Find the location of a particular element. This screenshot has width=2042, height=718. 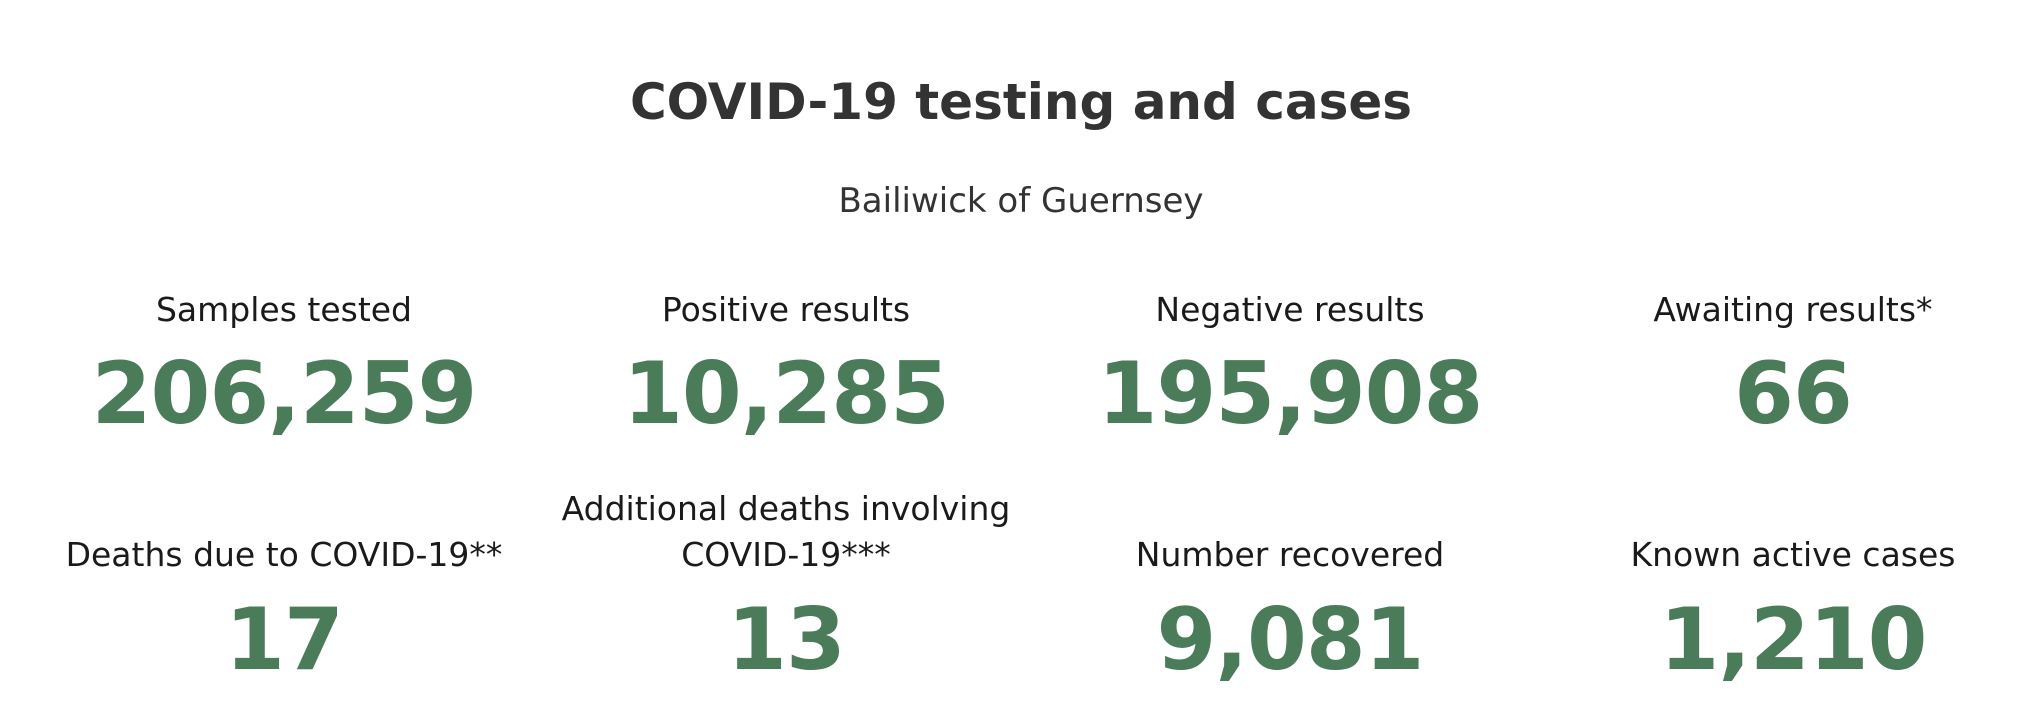

stat-label: Known active cases is located at coordinates (1793, 554).